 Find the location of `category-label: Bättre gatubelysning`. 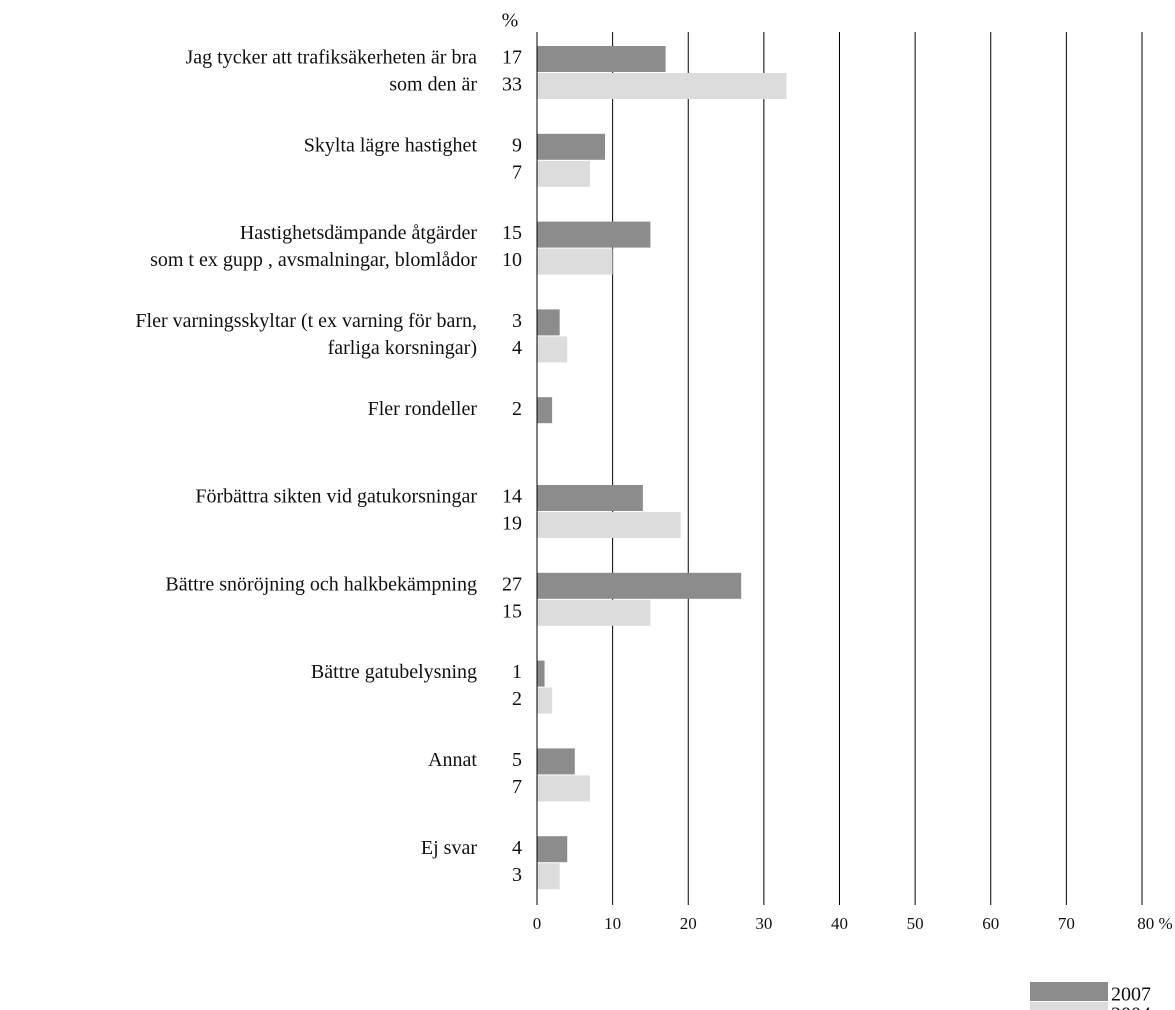

category-label: Bättre gatubelysning is located at coordinates (394, 672).